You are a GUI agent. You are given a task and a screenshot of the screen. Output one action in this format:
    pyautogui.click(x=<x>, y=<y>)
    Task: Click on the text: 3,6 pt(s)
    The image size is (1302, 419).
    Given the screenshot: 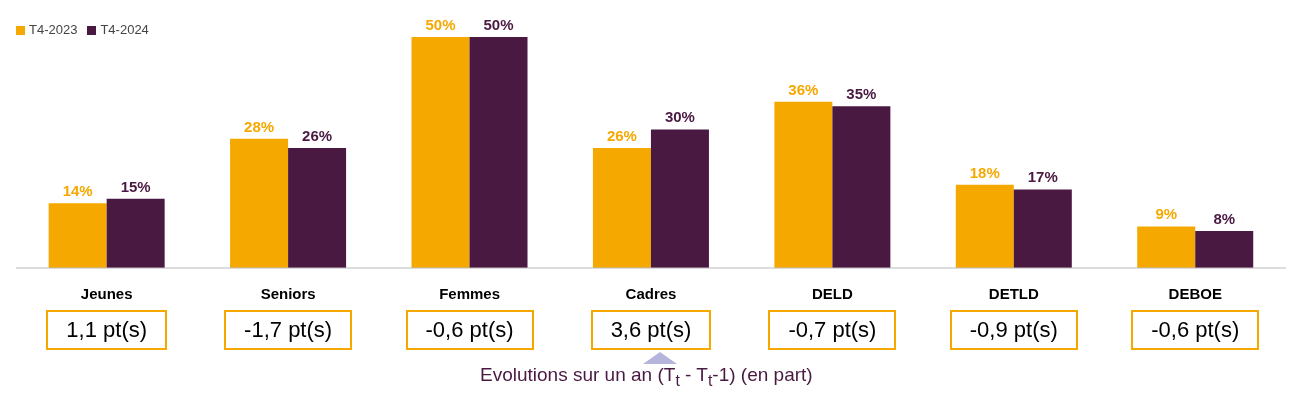 What is the action you would take?
    pyautogui.click(x=651, y=330)
    